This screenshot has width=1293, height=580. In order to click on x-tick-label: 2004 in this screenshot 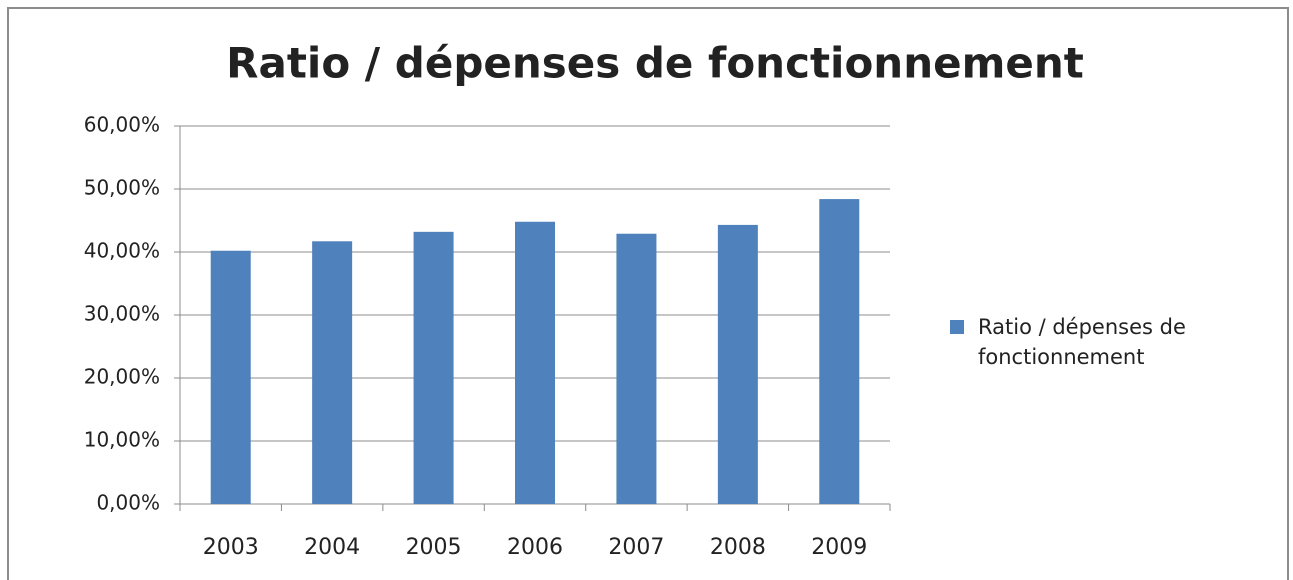, I will do `click(332, 547)`.